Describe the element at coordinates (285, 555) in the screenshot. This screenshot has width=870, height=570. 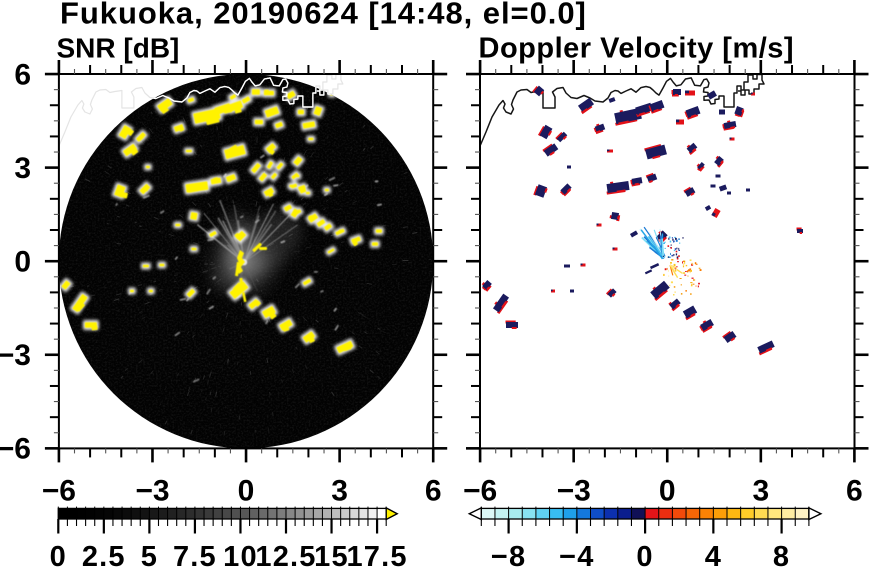
I see `svg-text: 12.5` at that location.